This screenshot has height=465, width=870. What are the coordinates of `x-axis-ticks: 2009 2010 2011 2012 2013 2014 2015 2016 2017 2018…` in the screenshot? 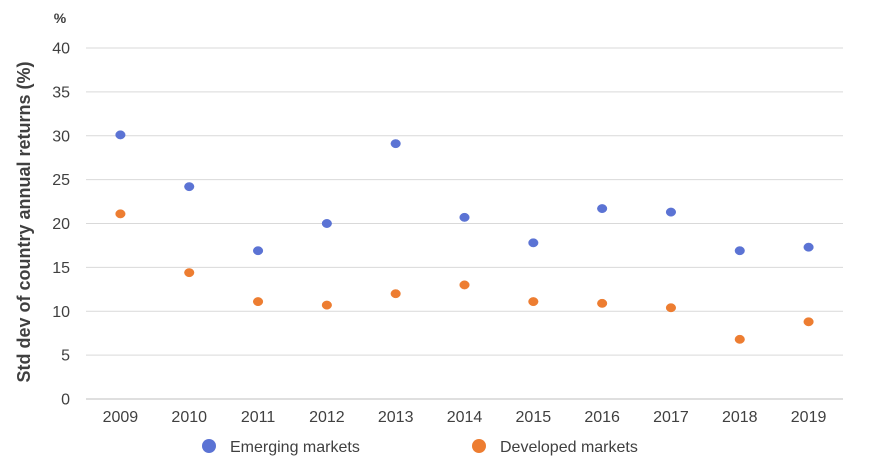 It's located at (465, 417).